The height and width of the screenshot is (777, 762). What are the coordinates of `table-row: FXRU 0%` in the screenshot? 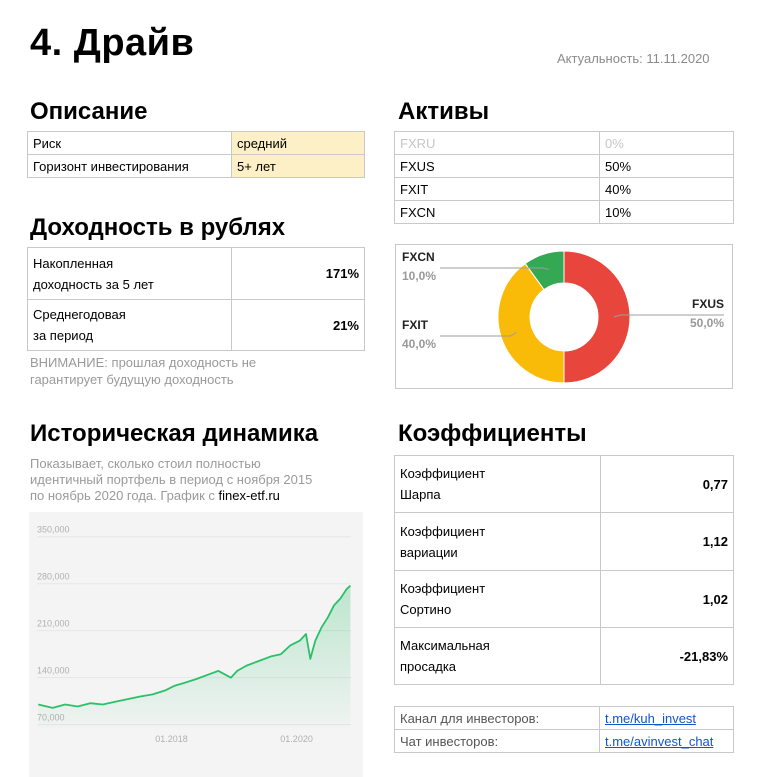 It's located at (564, 143).